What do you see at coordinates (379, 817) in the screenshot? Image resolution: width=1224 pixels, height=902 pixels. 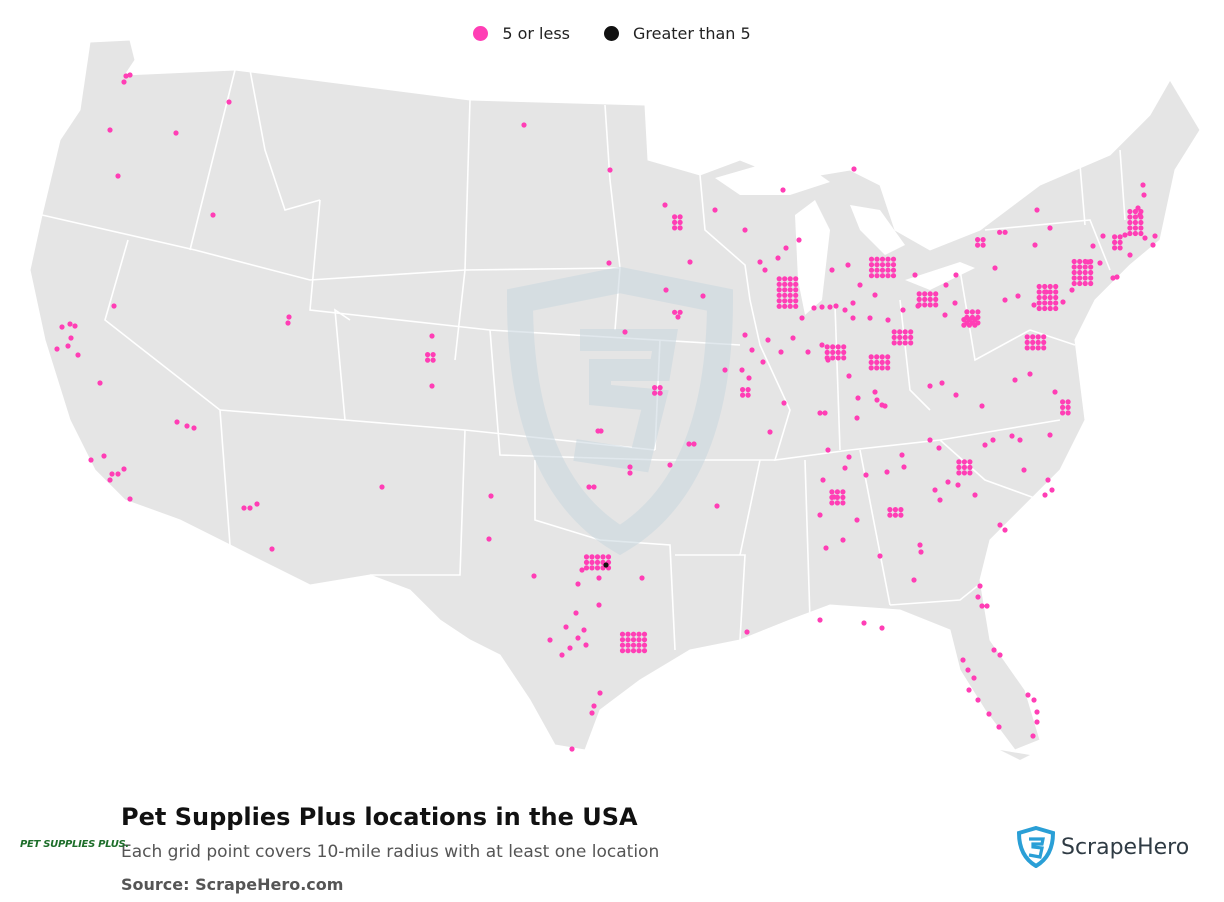 I see `map-title: Pet Supplies Plus locations in the USA` at bounding box center [379, 817].